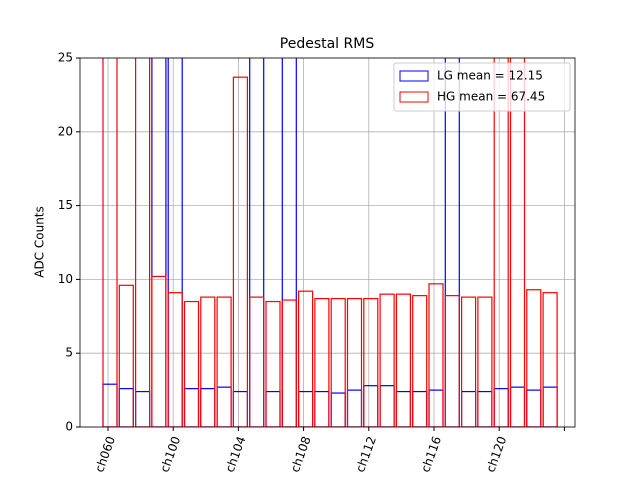 The height and width of the screenshot is (480, 640). I want to click on legend-box, so click(482, 87).